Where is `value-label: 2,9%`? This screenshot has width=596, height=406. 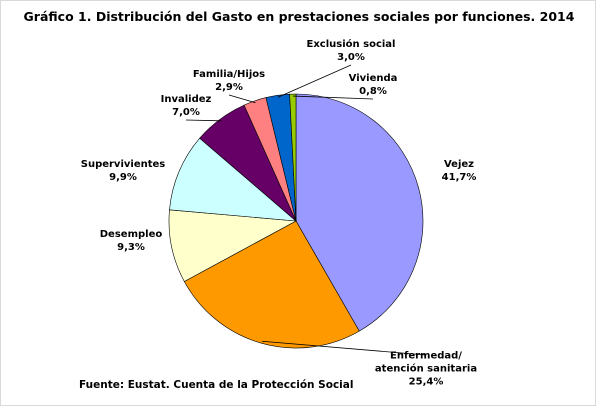
value-label: 2,9% is located at coordinates (229, 87).